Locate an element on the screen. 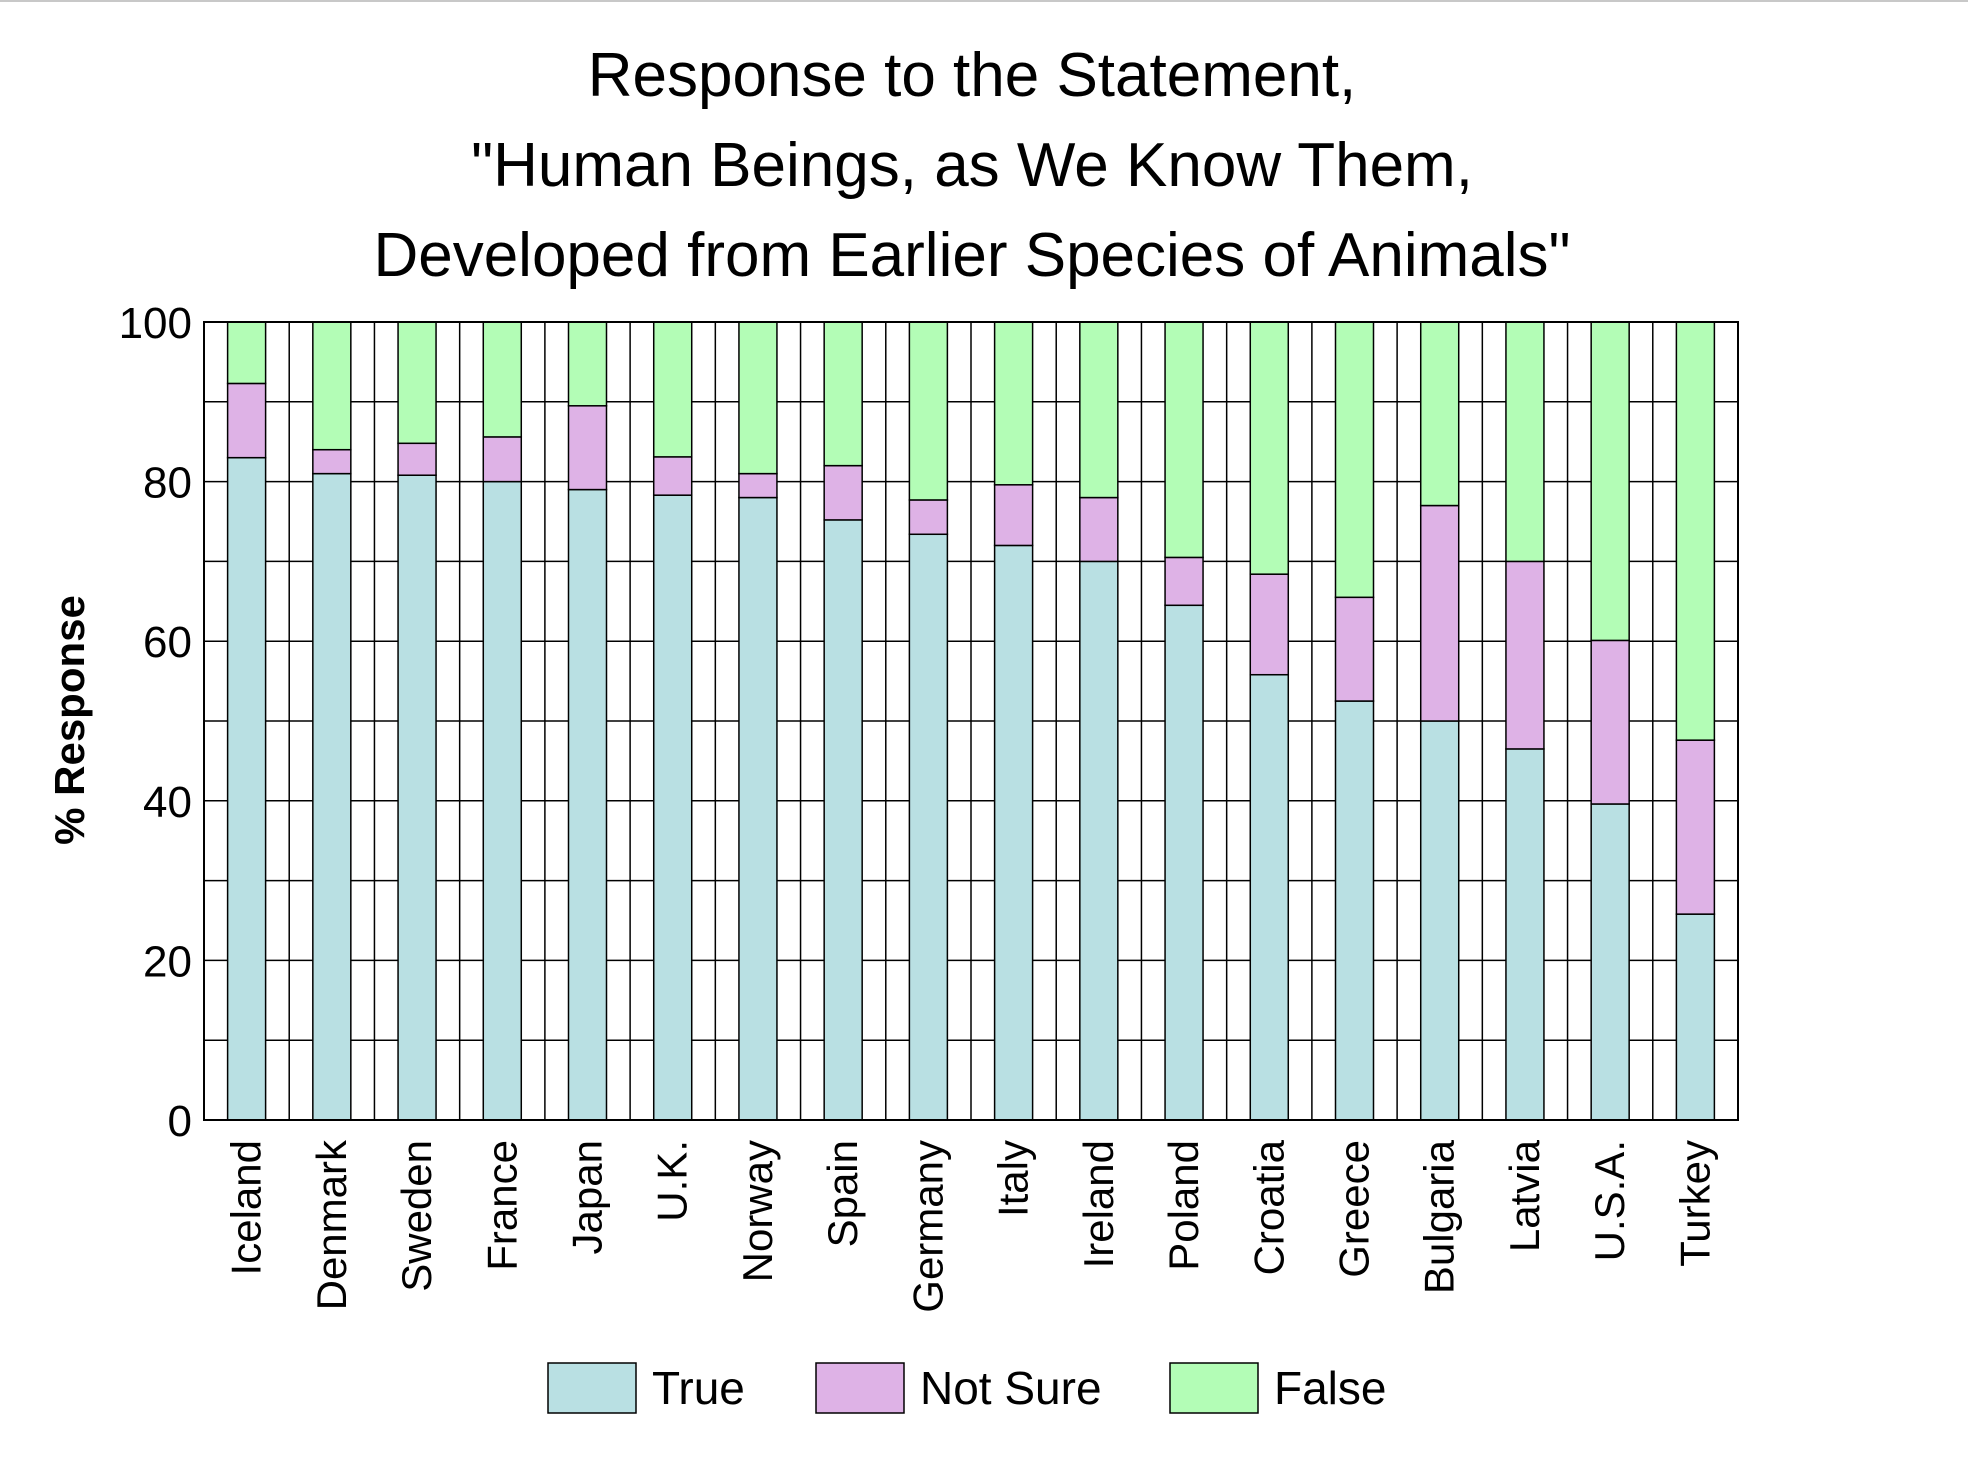  legend: True Not Sure False is located at coordinates (966, 1388).